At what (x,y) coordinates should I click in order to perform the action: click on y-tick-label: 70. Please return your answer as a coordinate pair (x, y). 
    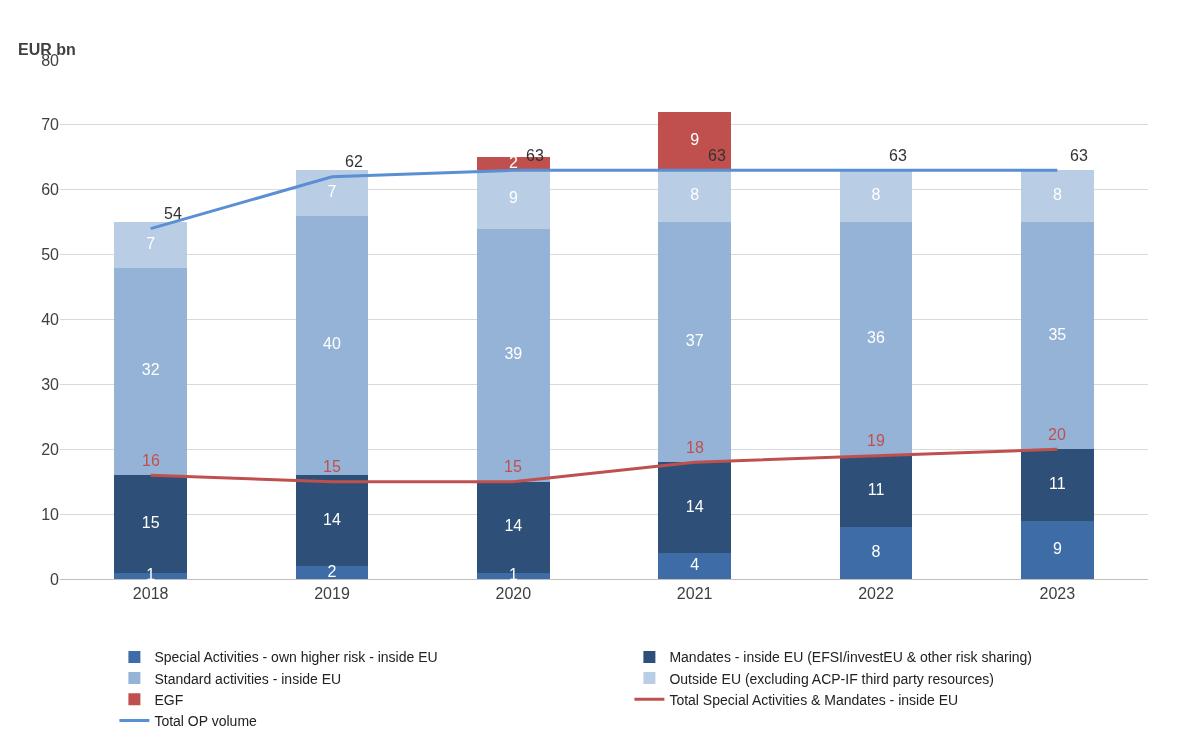
    Looking at the image, I should click on (50, 125).